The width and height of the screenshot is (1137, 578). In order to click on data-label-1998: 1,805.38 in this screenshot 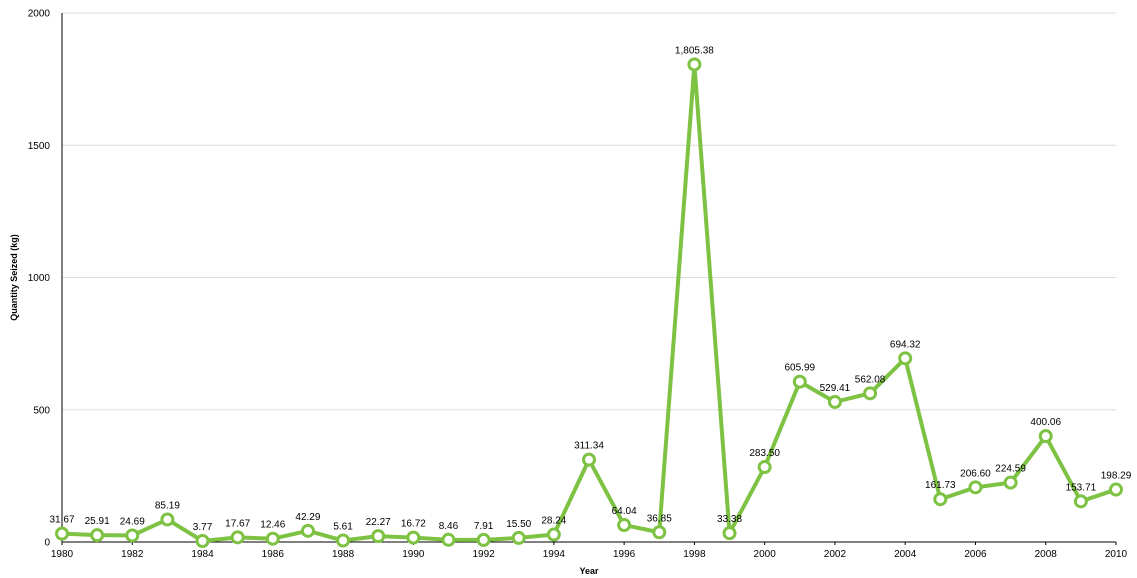, I will do `click(694, 50)`.